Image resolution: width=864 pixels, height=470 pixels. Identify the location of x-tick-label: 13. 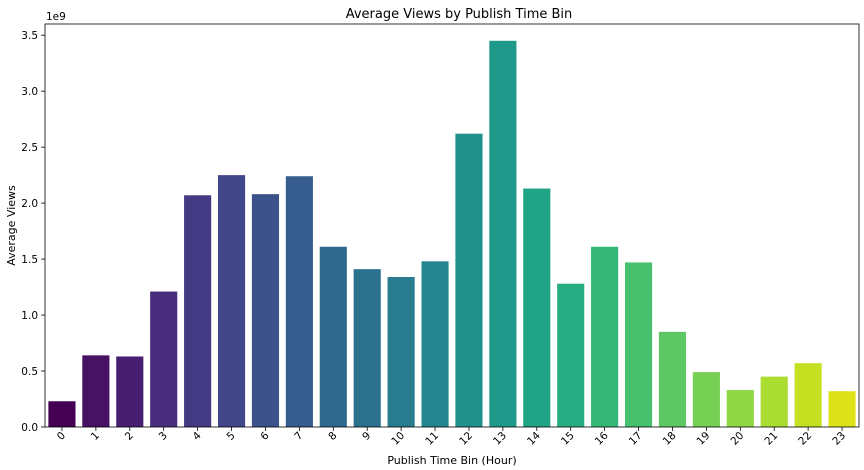
(500, 439).